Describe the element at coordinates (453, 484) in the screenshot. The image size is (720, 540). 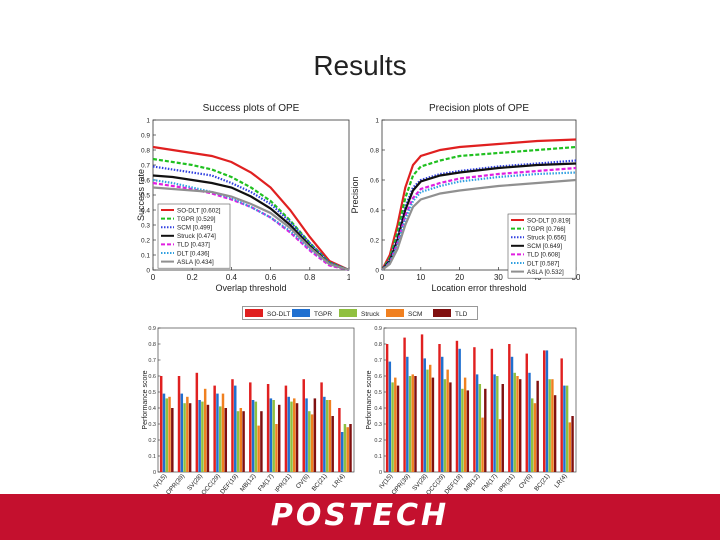
I see `x-tick-label: DEF(19)` at that location.